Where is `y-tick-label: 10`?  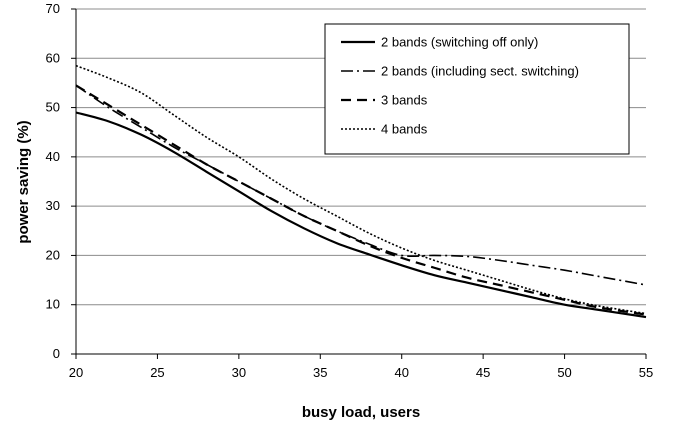
y-tick-label: 10 is located at coordinates (53, 304).